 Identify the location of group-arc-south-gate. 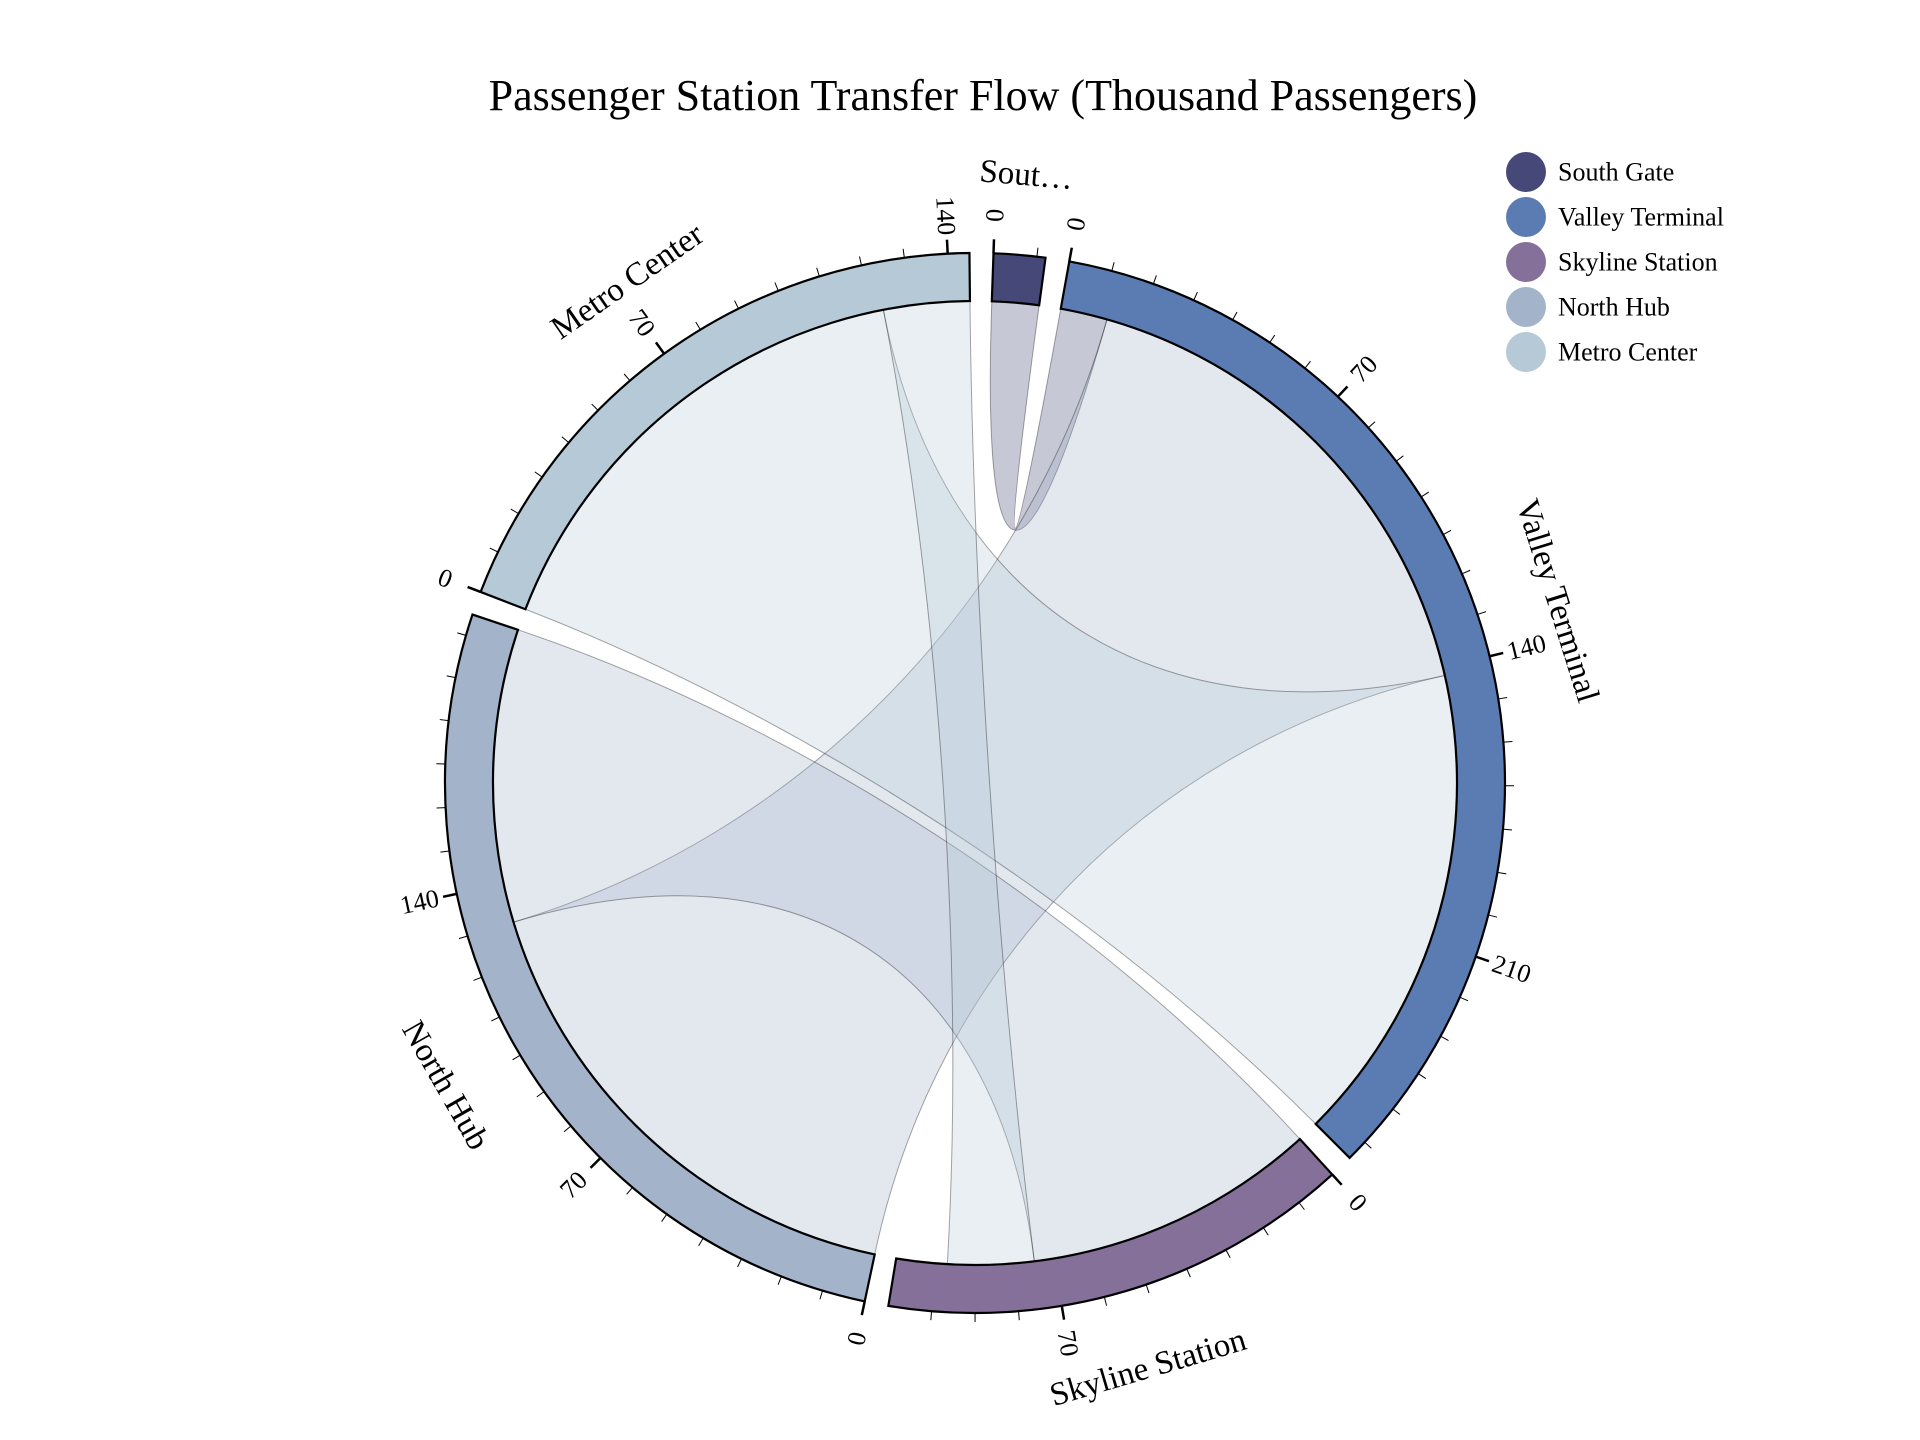
(1018, 279).